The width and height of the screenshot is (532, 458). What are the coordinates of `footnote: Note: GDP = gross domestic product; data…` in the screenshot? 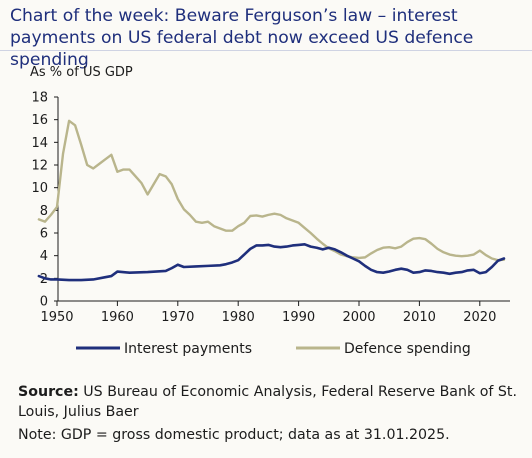 It's located at (234, 435).